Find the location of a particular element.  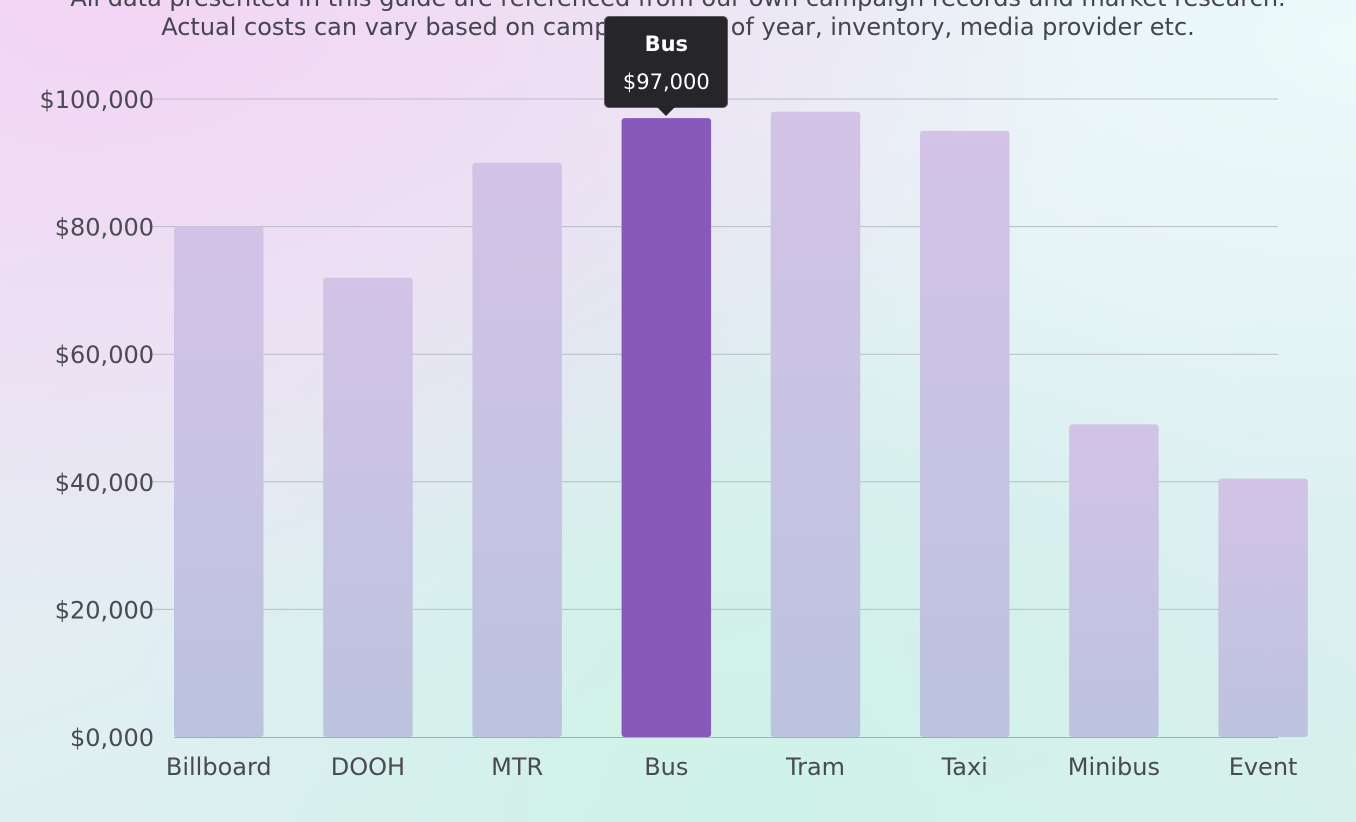

y-tick-label: $20,000 is located at coordinates (104, 610).